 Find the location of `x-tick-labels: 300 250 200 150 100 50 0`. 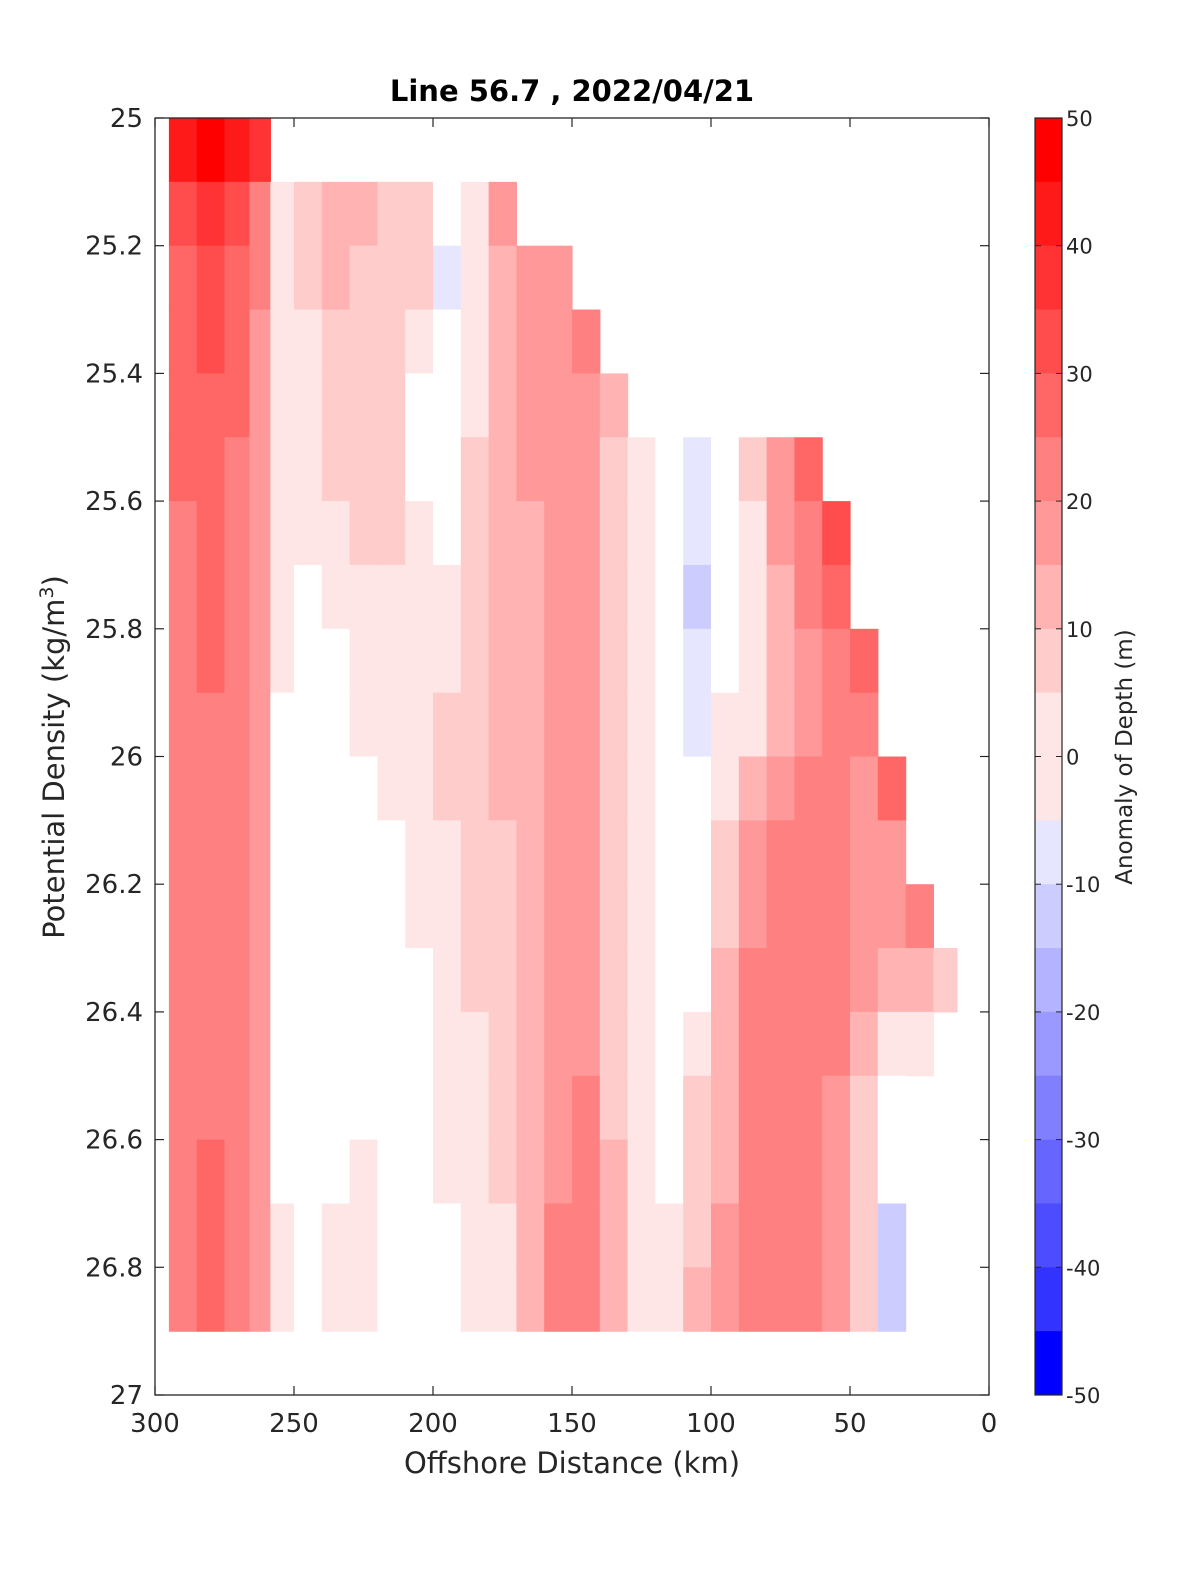

x-tick-labels: 300 250 200 150 100 50 0 is located at coordinates (563, 1424).